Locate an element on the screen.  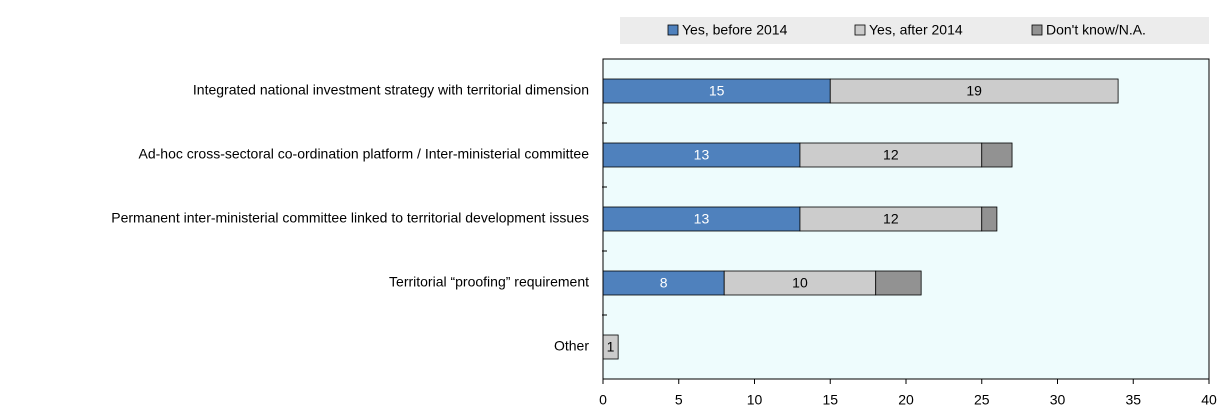
x-tick-label: 25 is located at coordinates (982, 400).